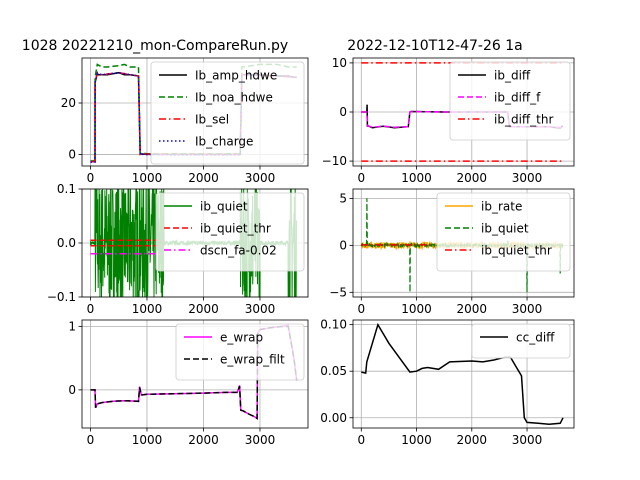 This screenshot has width=640, height=480. I want to click on legend-label: ib_diff, so click(512, 76).